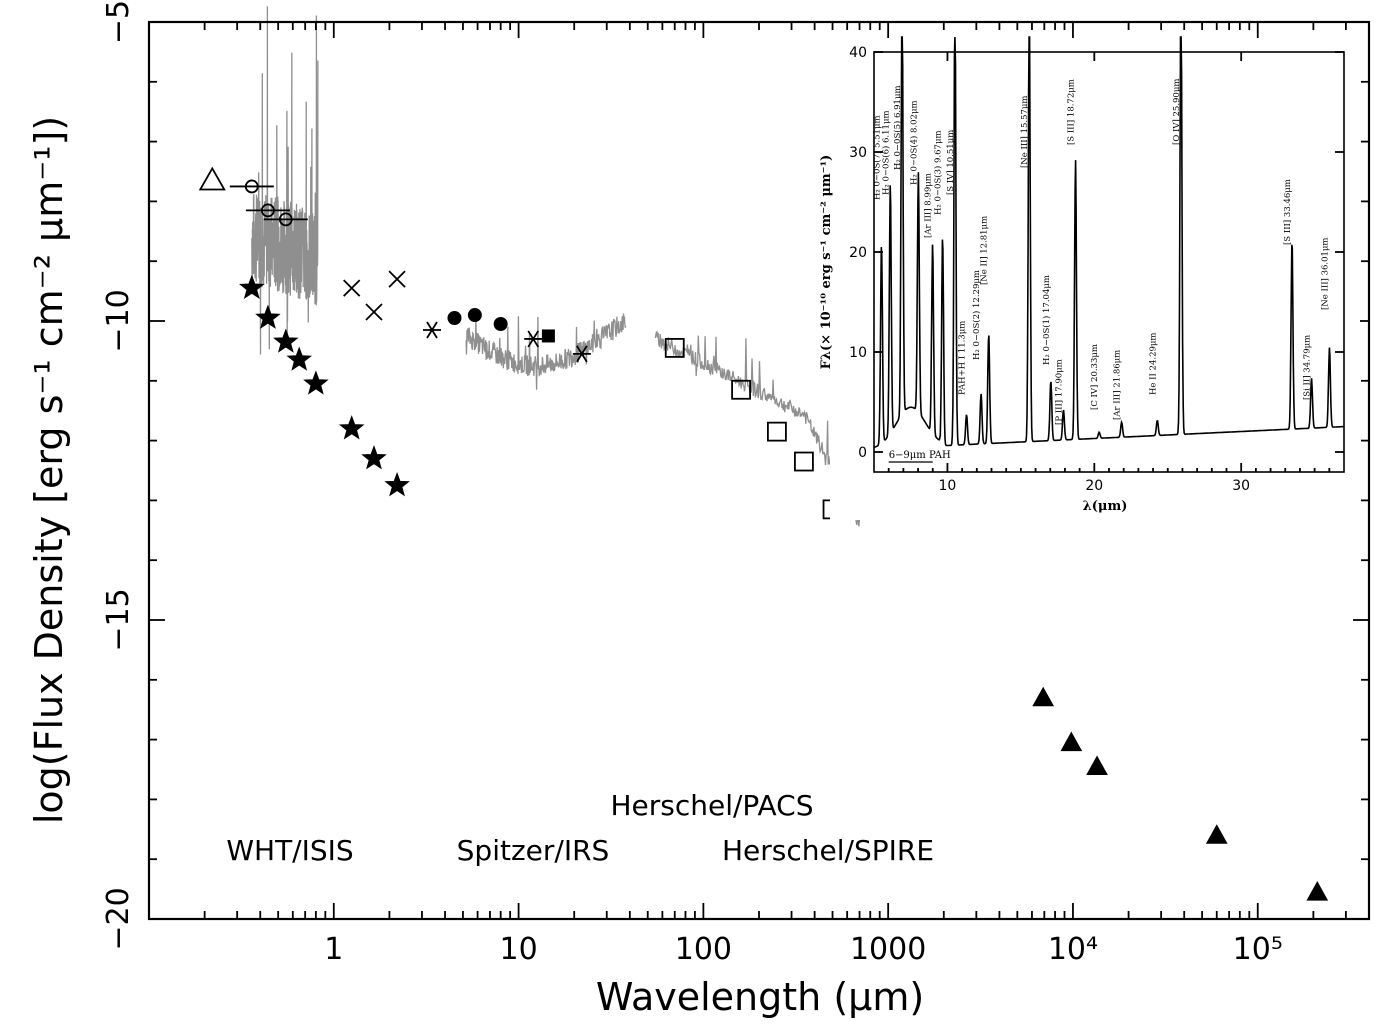 The image size is (1390, 1024). I want to click on optical-spectrum, so click(285, 180).